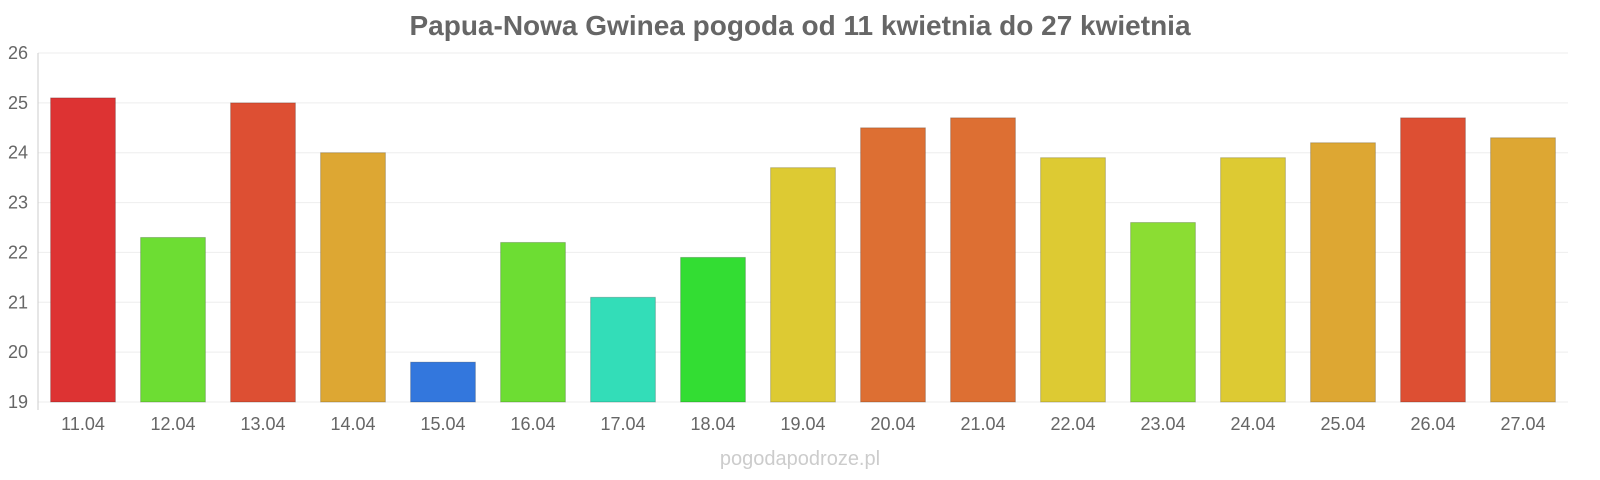 The height and width of the screenshot is (480, 1600). I want to click on bar-26.04, so click(1433, 260).